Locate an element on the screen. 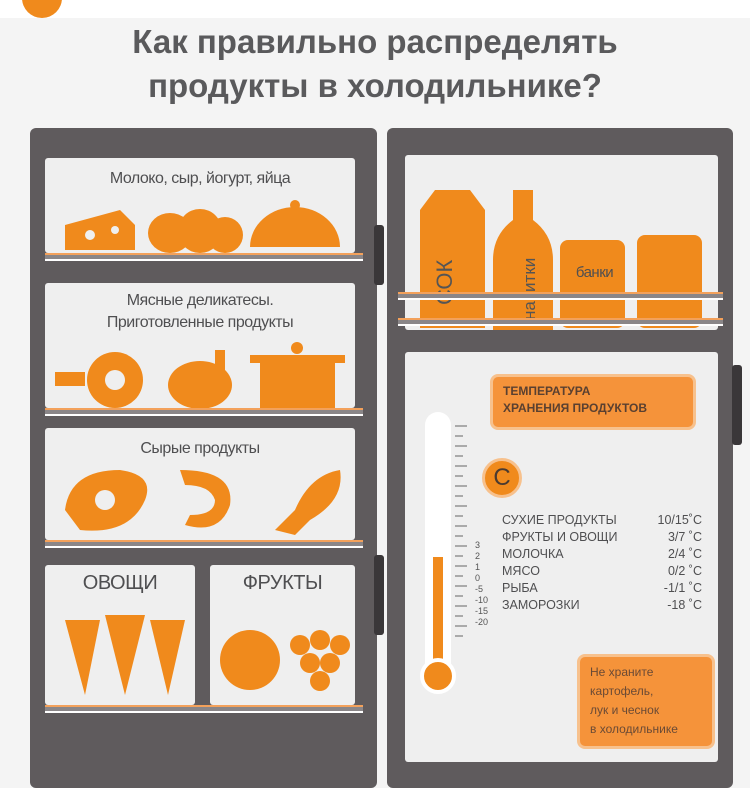  temperature-range: 0/2 ˚C is located at coordinates (684, 571).